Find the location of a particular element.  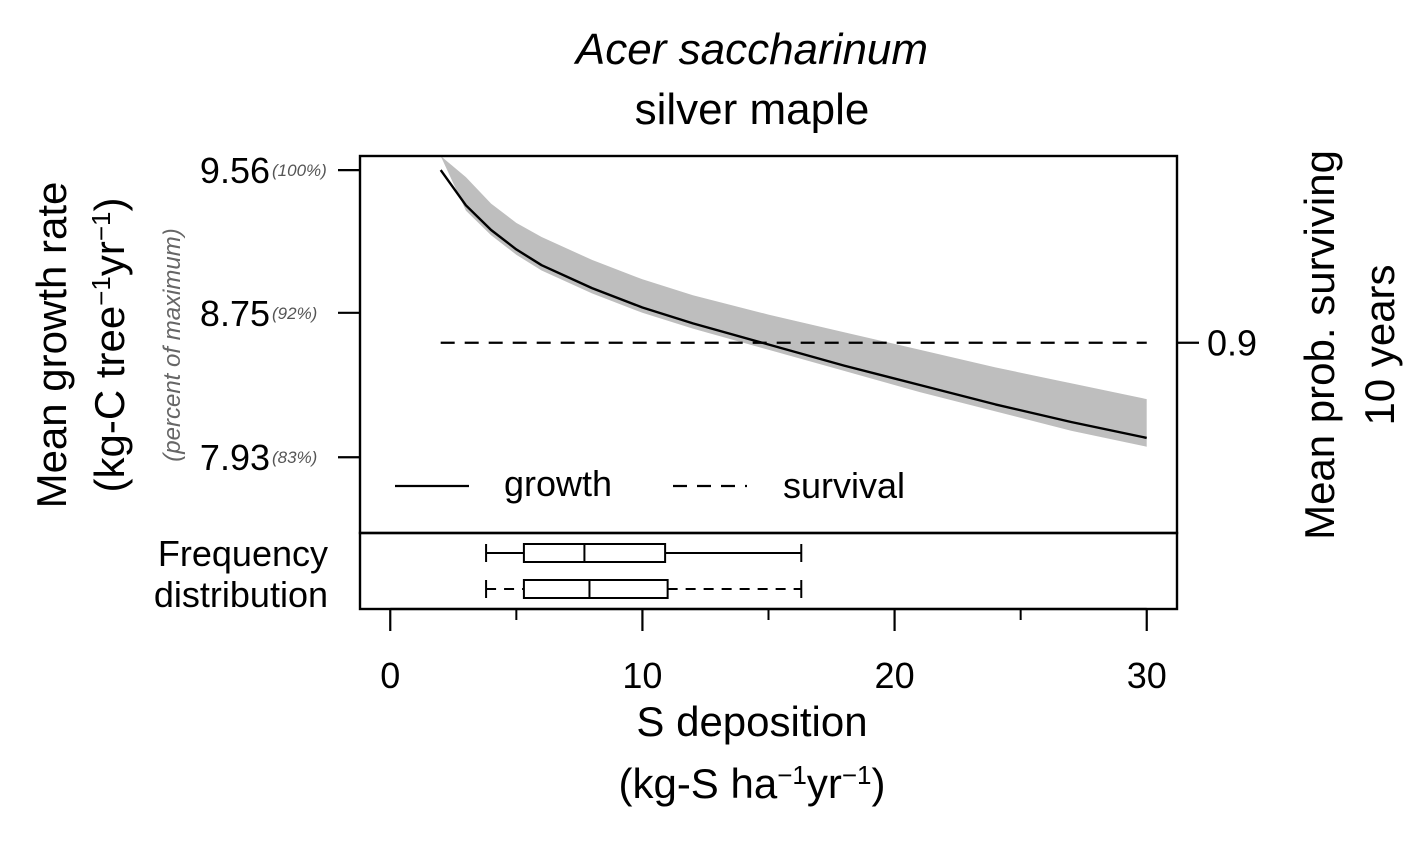

x-axis-label-line1: S deposition is located at coordinates (751, 721).